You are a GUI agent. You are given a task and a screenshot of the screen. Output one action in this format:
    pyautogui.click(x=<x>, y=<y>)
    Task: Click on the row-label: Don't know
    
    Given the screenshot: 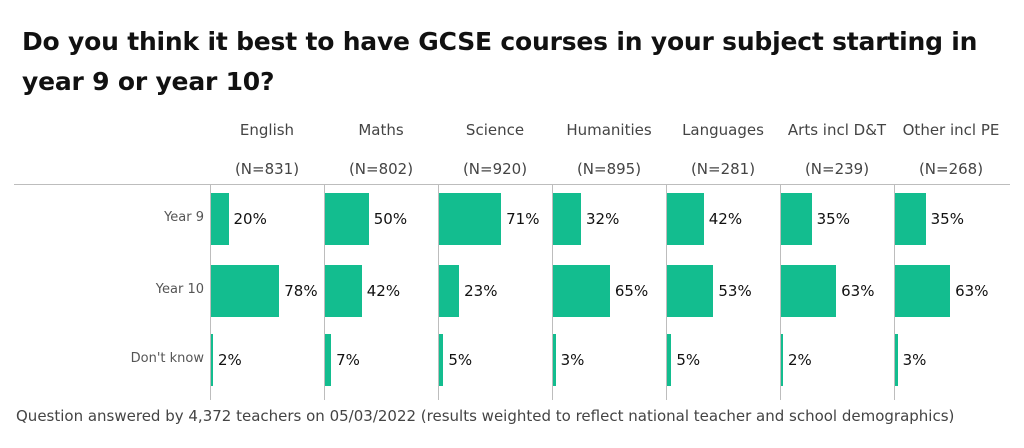 What is the action you would take?
    pyautogui.click(x=167, y=358)
    